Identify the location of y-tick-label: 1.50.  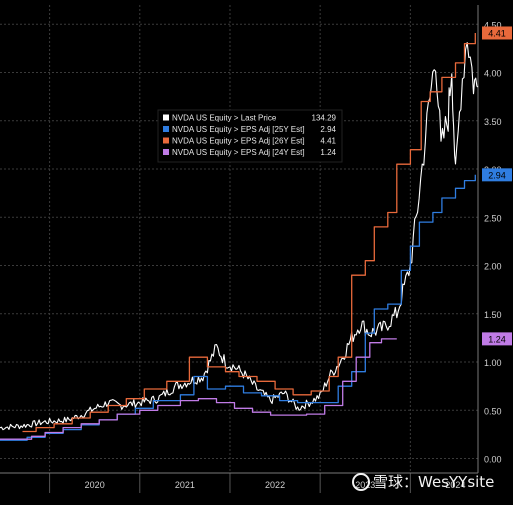
(493, 315).